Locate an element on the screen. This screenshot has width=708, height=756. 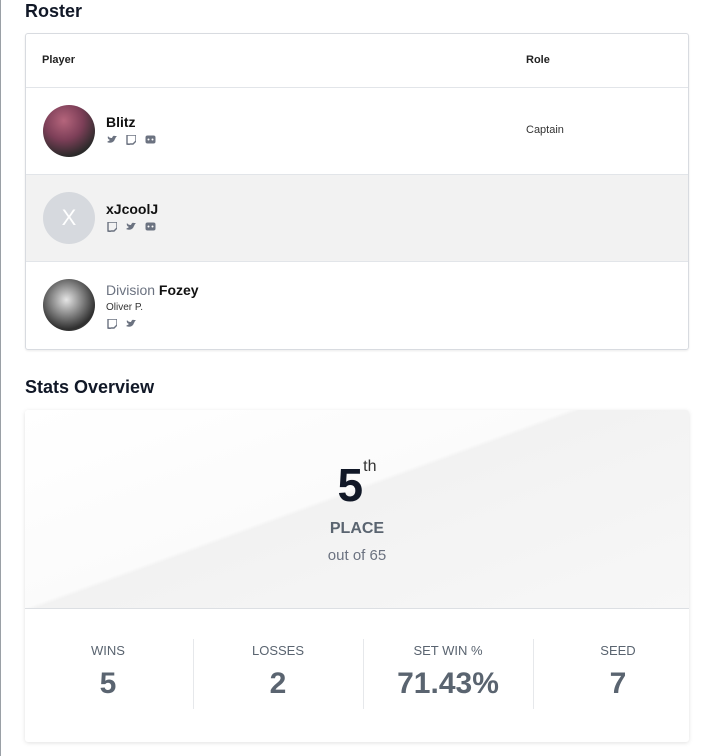
player-name: xJcoolJ is located at coordinates (132, 209).